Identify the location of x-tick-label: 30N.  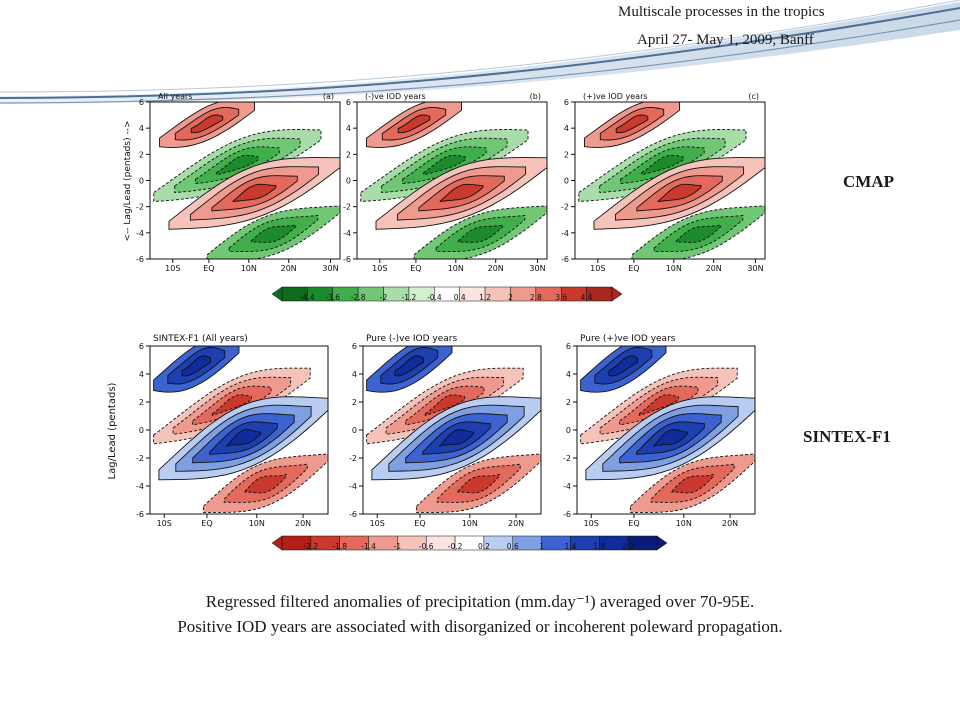
(537, 268).